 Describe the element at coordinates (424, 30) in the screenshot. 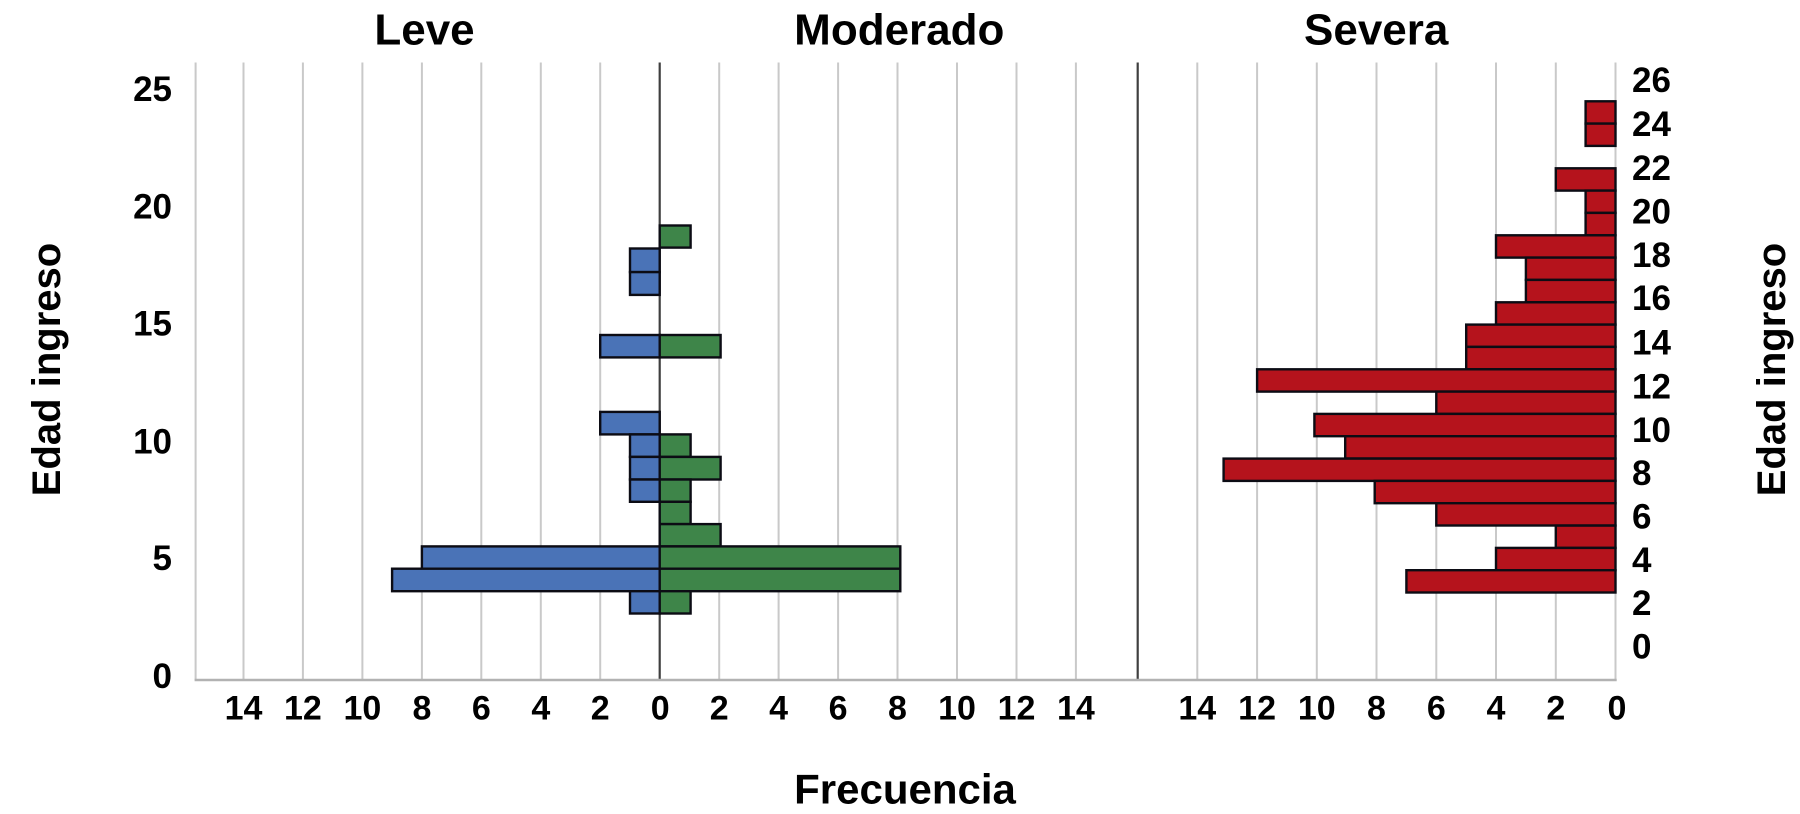

I see `svg-text: Leve` at that location.